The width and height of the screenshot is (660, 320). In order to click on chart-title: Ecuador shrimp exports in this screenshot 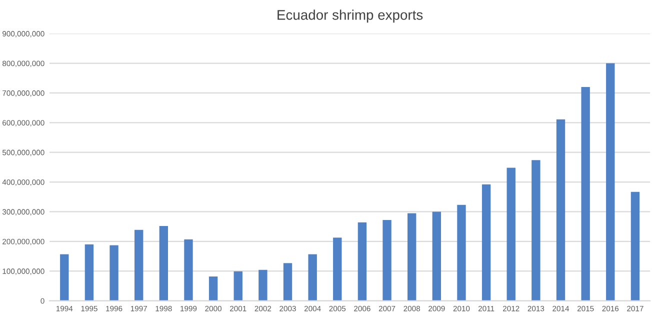, I will do `click(350, 16)`.